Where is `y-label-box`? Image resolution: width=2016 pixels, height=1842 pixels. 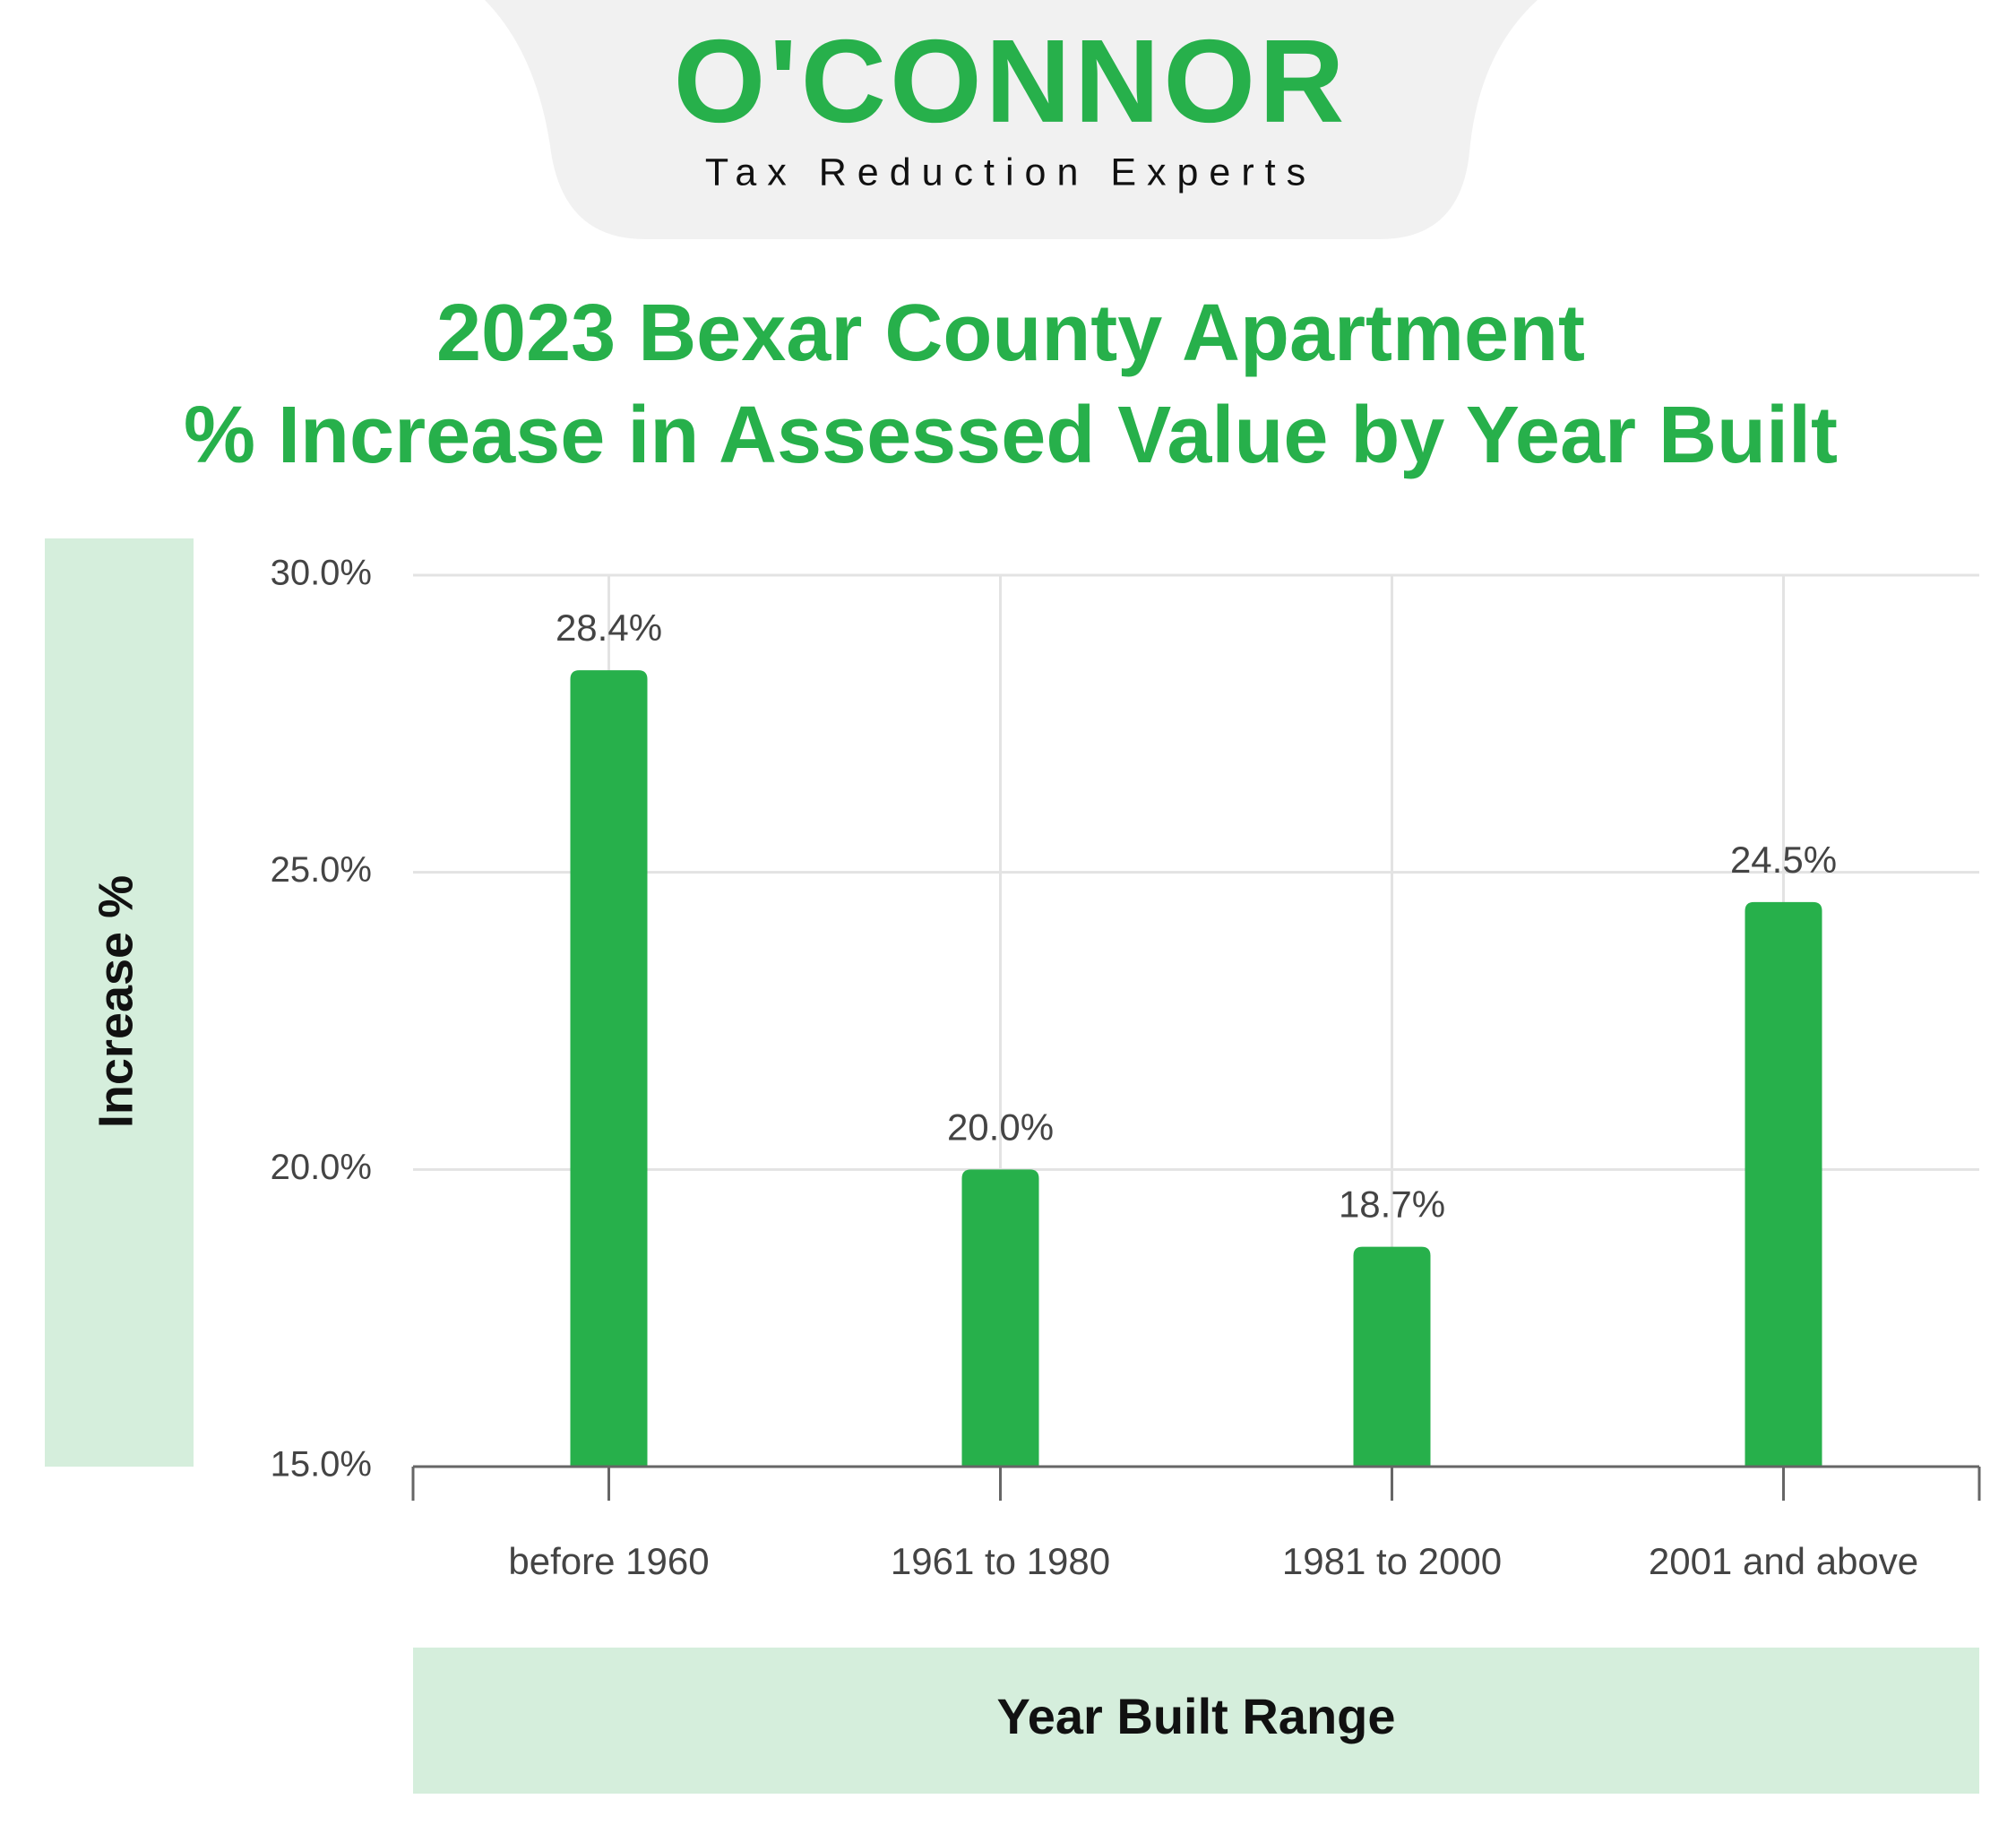
y-label-box is located at coordinates (120, 1003).